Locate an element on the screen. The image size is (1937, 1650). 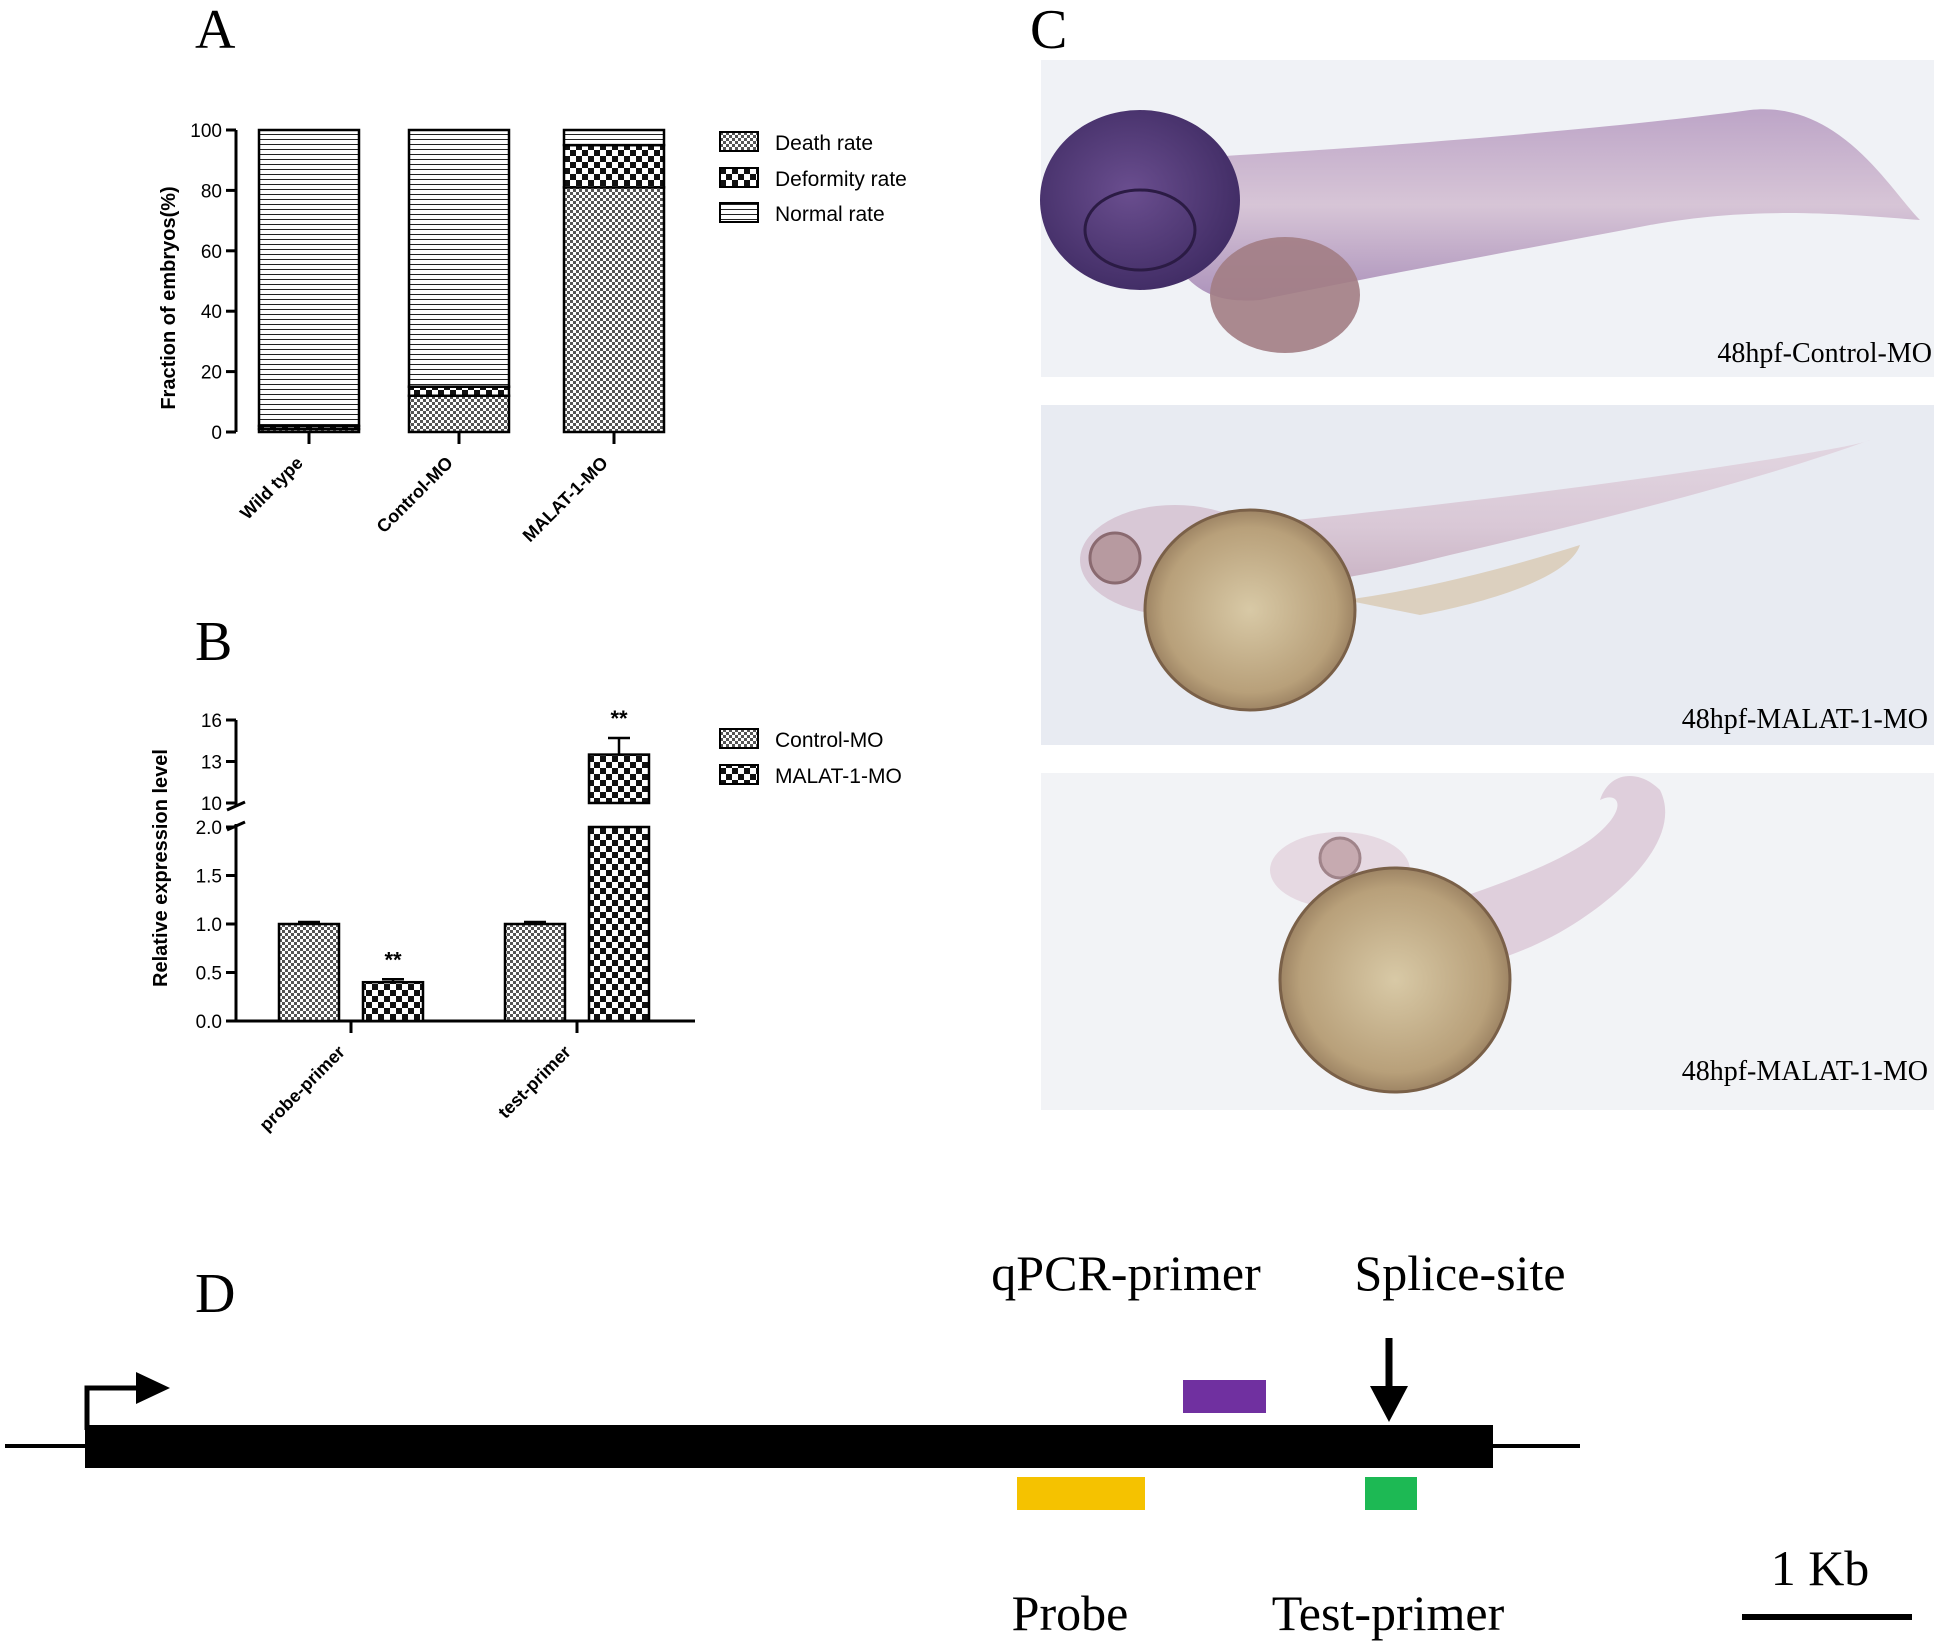
chart-b-x-tick-label: test-primer is located at coordinates (534, 1082).